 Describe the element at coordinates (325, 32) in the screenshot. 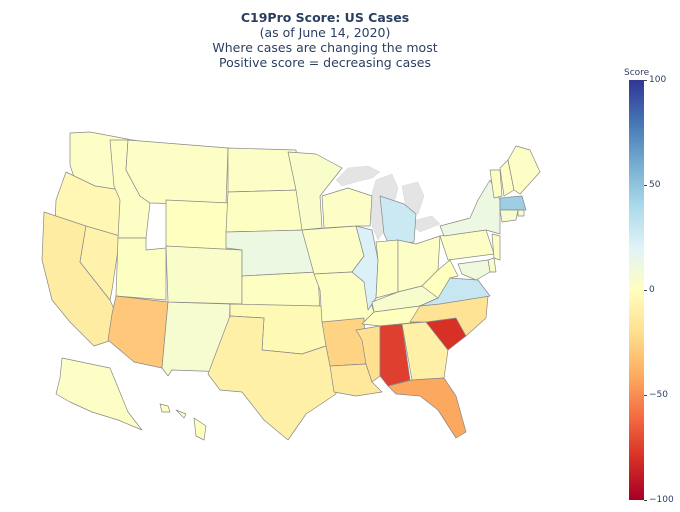

I see `chart-subtitle-date: (as of June 14, 2020)` at that location.